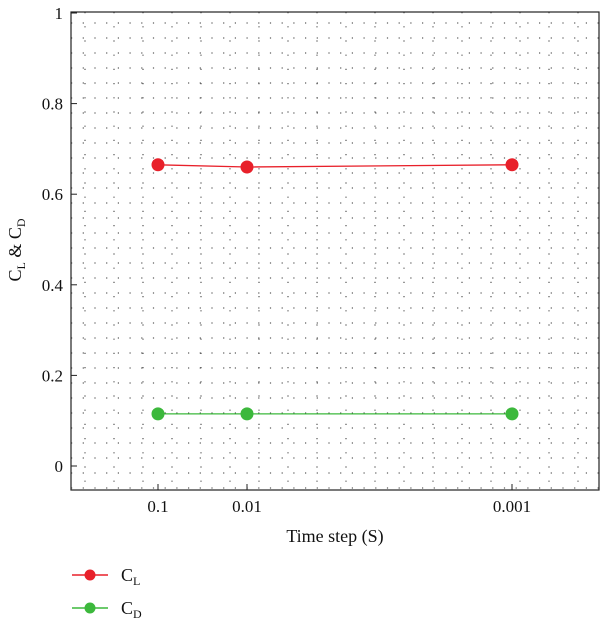 The image size is (600, 628). What do you see at coordinates (107, 593) in the screenshot?
I see `legend: CL CD` at bounding box center [107, 593].